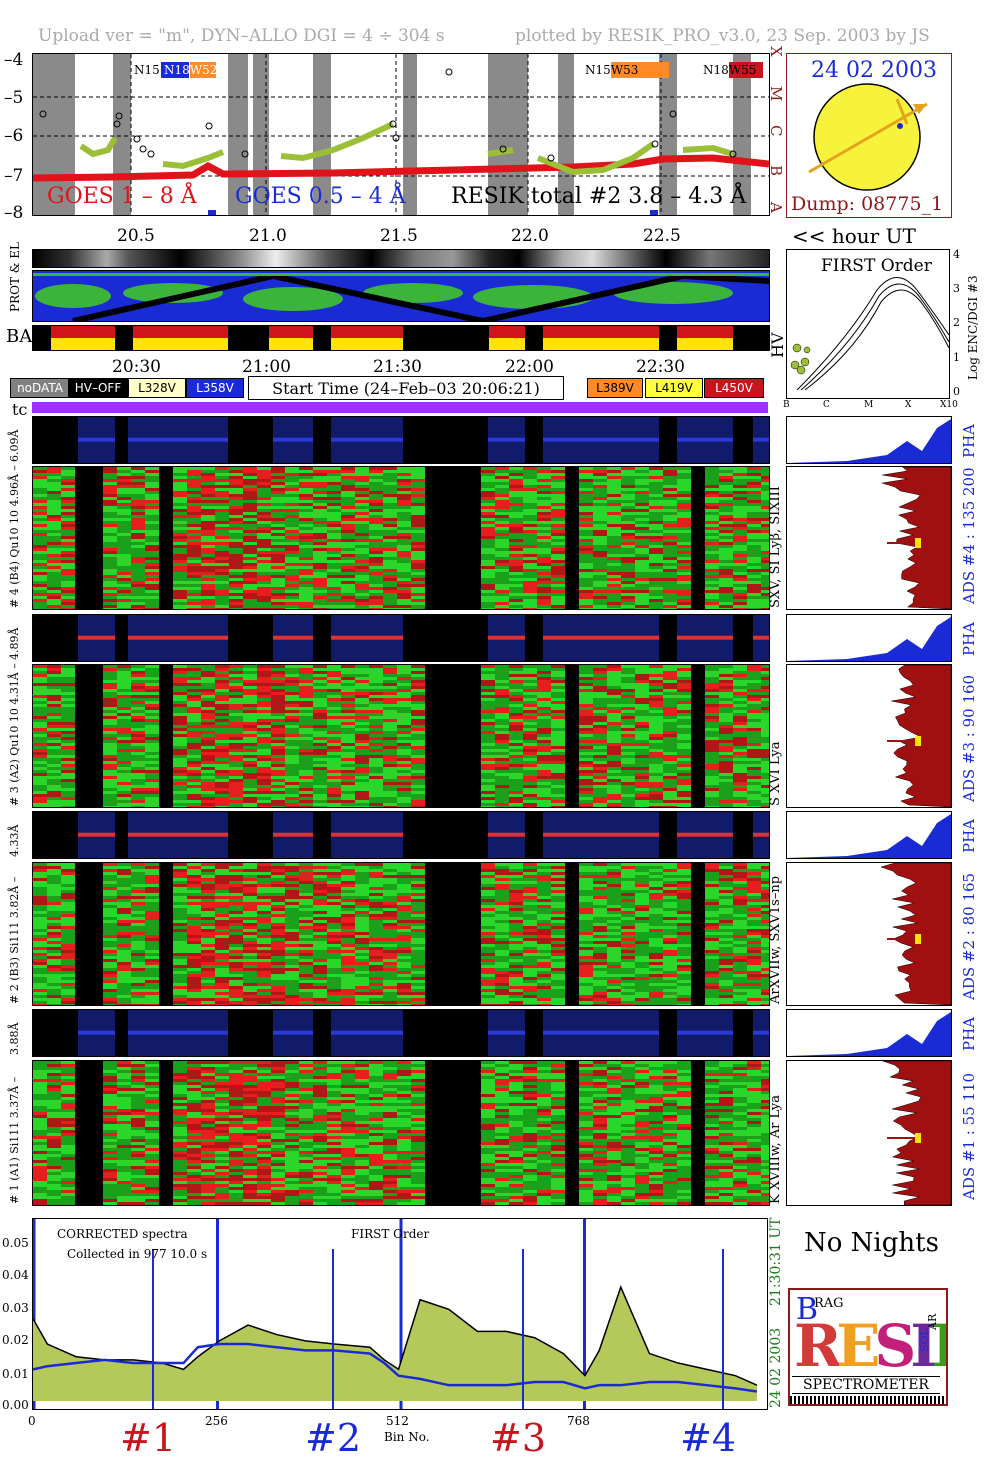 This screenshot has width=1004, height=1477. What do you see at coordinates (15, 1243) in the screenshot?
I see `spec-ytick: 0.05` at bounding box center [15, 1243].